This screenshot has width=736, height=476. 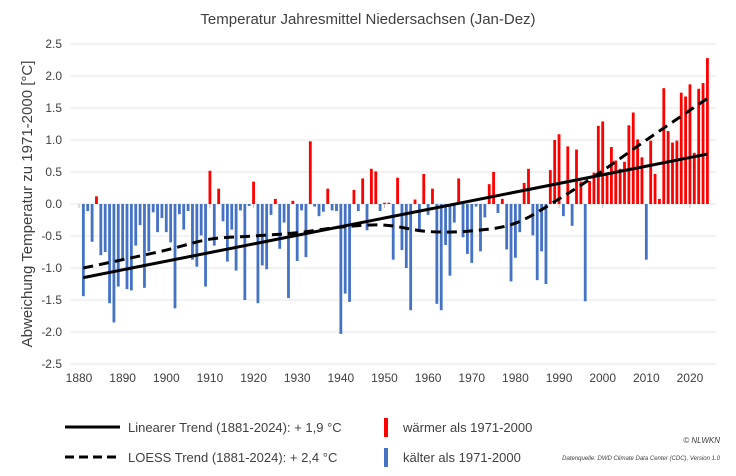 I want to click on bar-1962, so click(x=437, y=254).